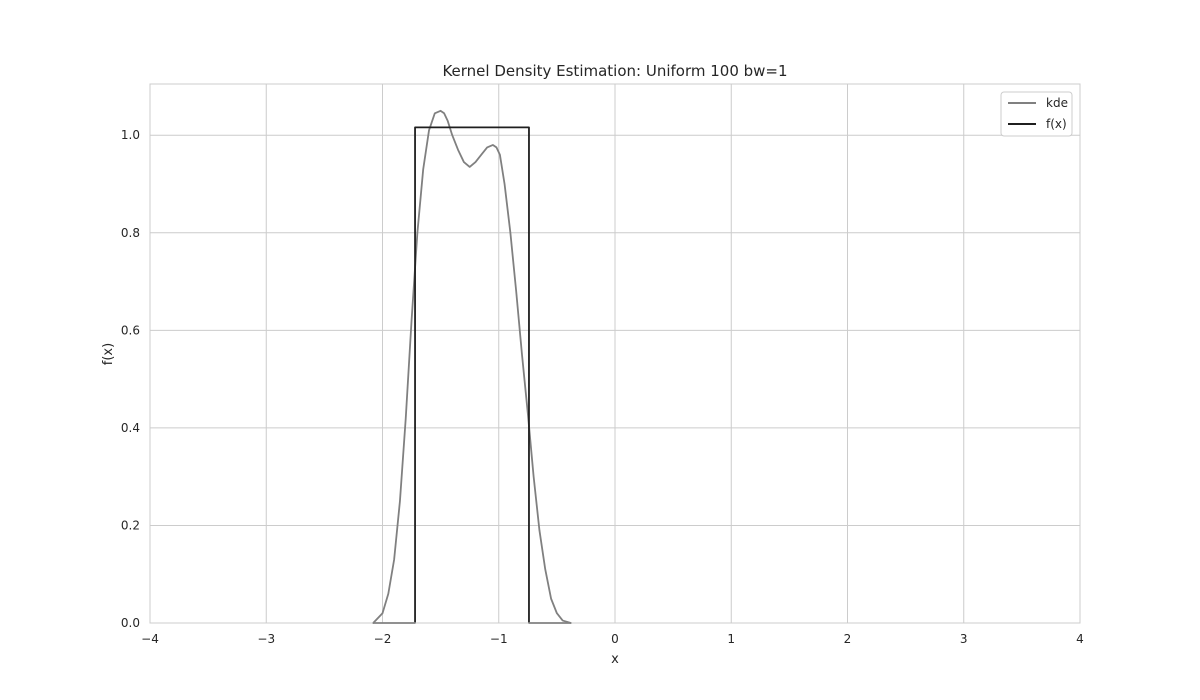 This screenshot has width=1200, height=700. Describe the element at coordinates (108, 354) in the screenshot. I see `y-axis-label: f(x)` at that location.